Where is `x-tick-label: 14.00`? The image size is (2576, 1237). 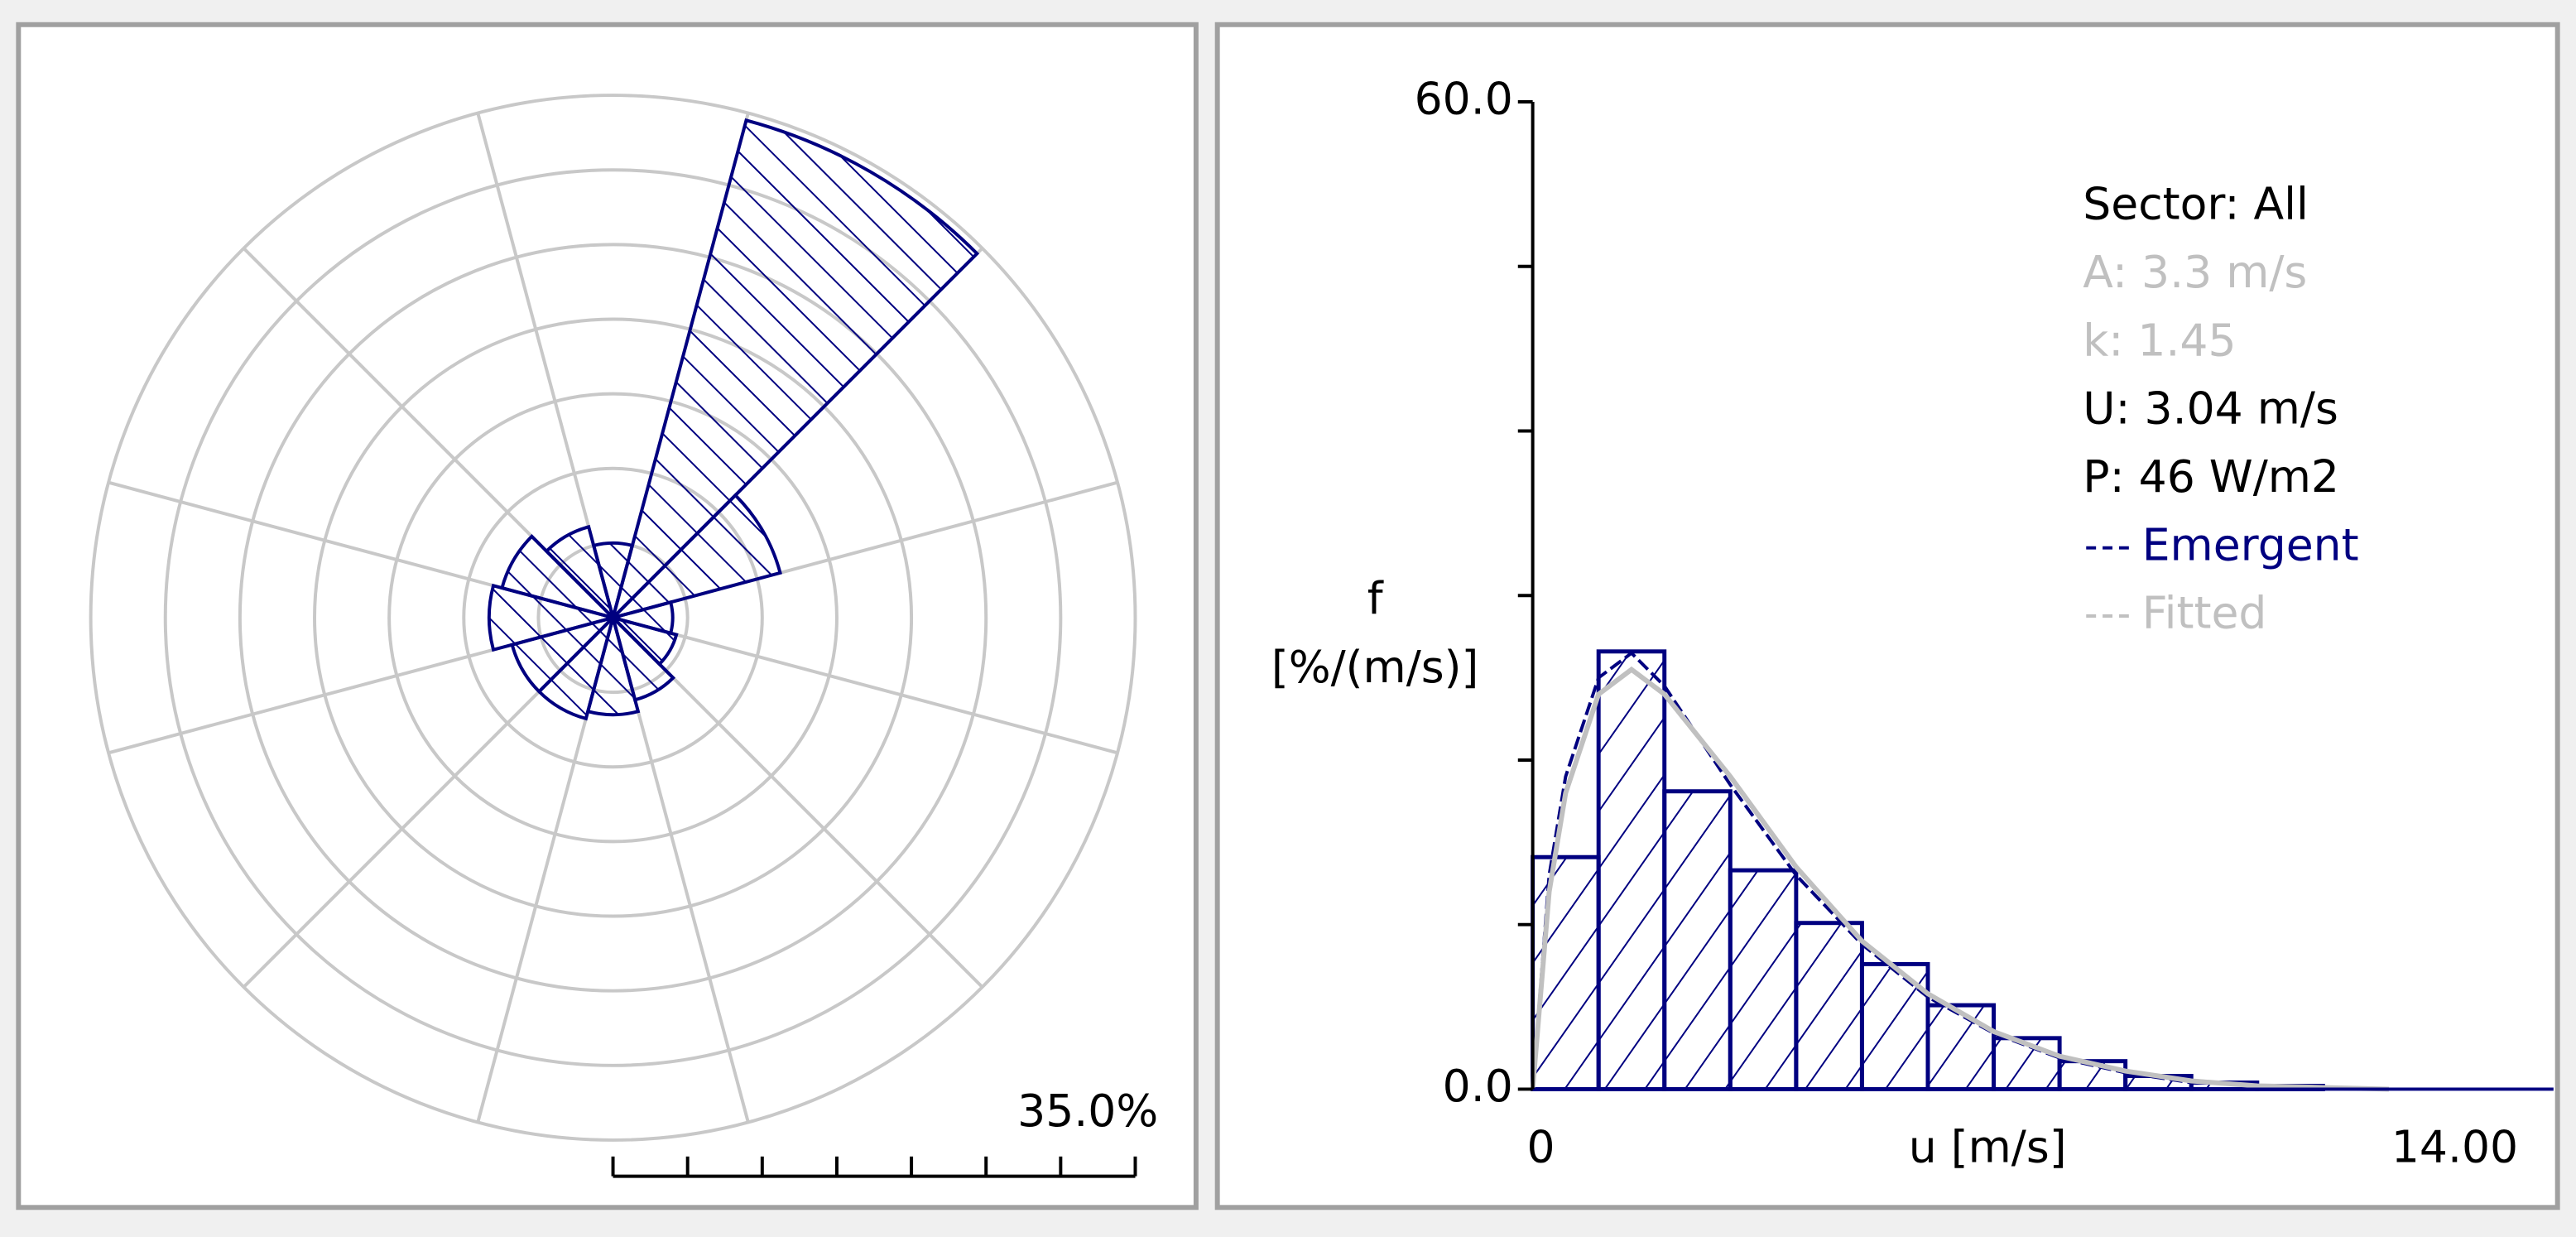 x-tick-label: 14.00 is located at coordinates (2454, 1146).